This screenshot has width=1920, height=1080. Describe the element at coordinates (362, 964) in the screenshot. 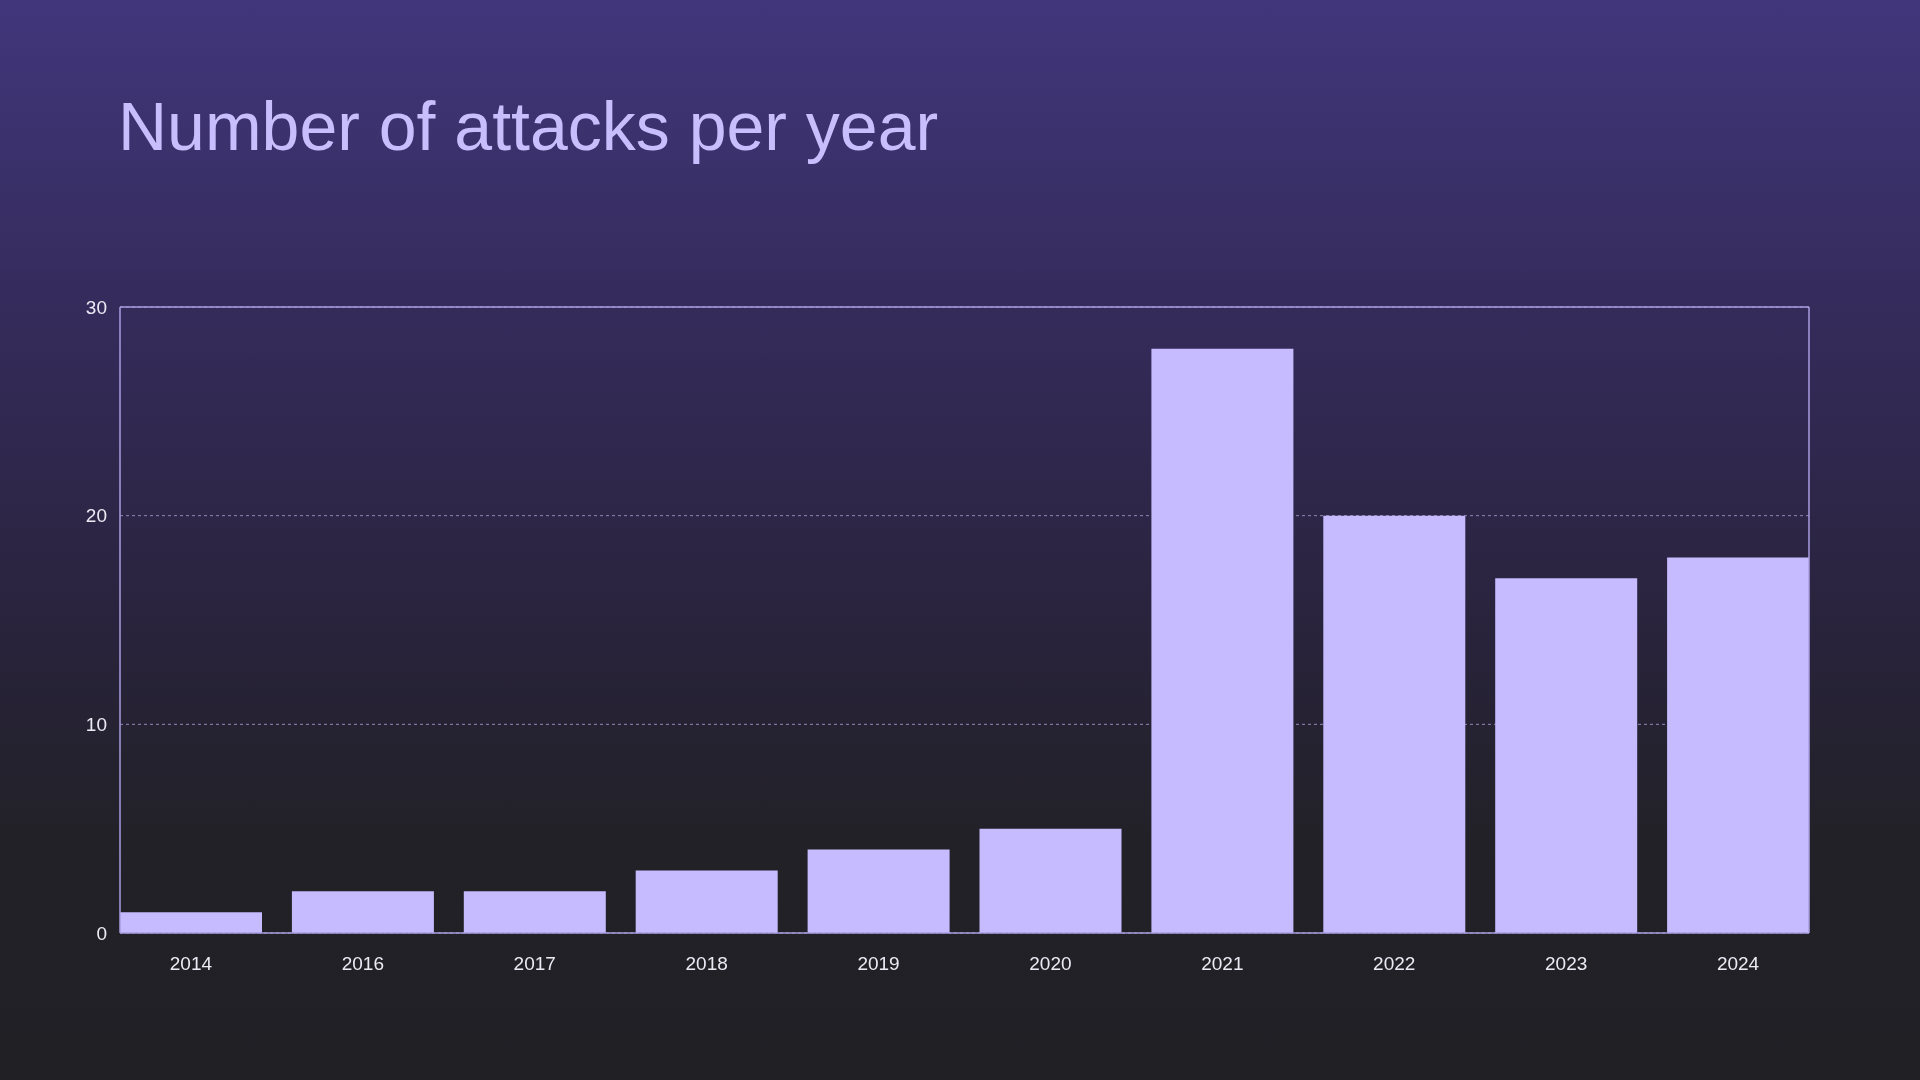

I see `x-tick-label: 2016` at that location.